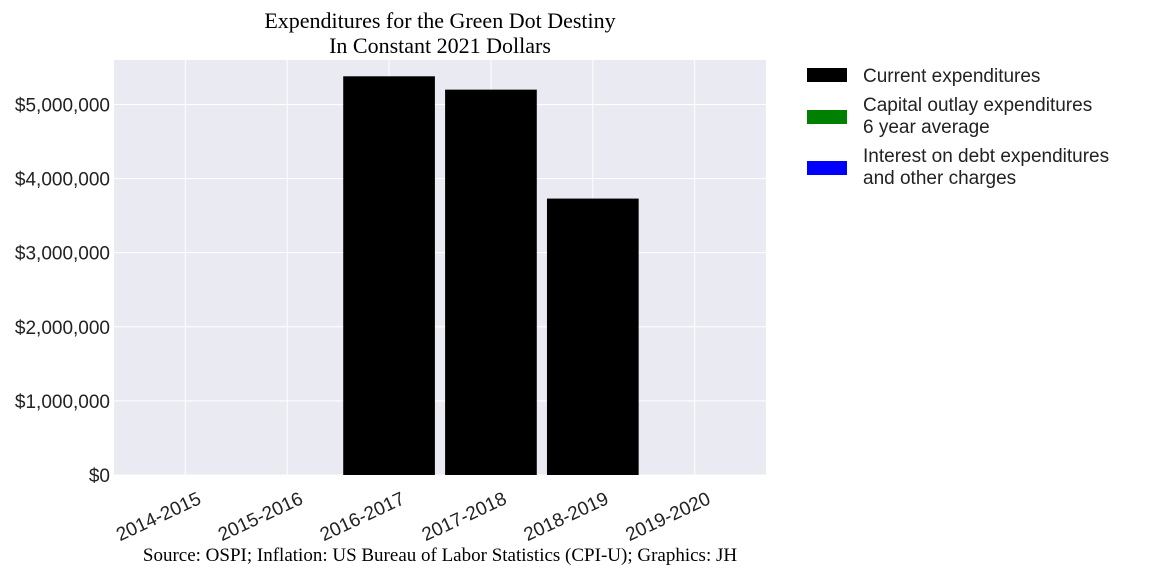  I want to click on y-tick-label: $2,000,000, so click(62, 328).